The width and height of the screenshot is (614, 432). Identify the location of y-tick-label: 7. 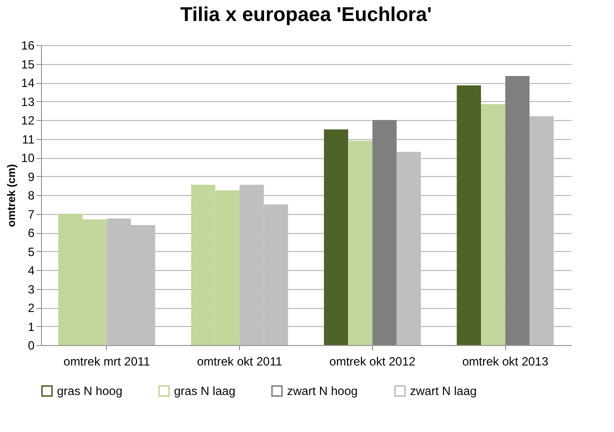
(31, 214).